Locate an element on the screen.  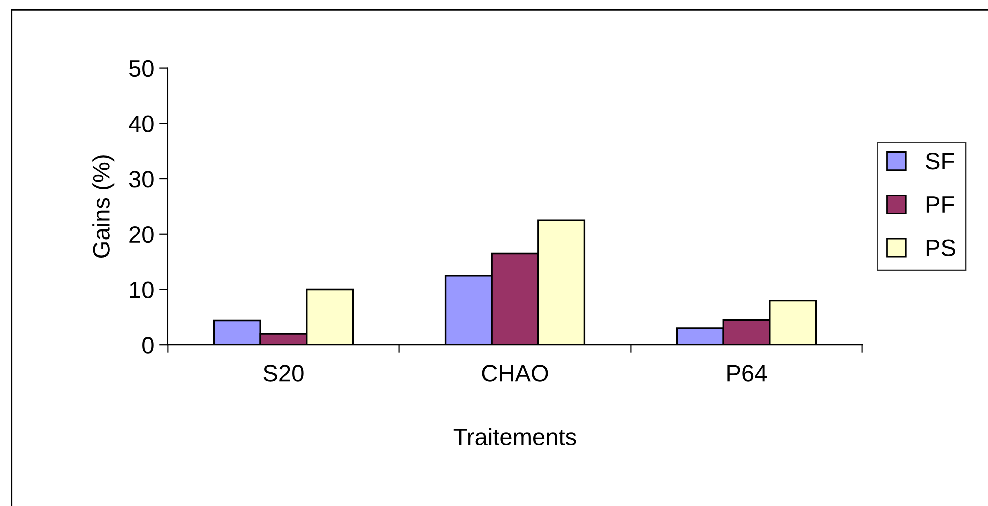
y-tick-label: 10 is located at coordinates (142, 290).